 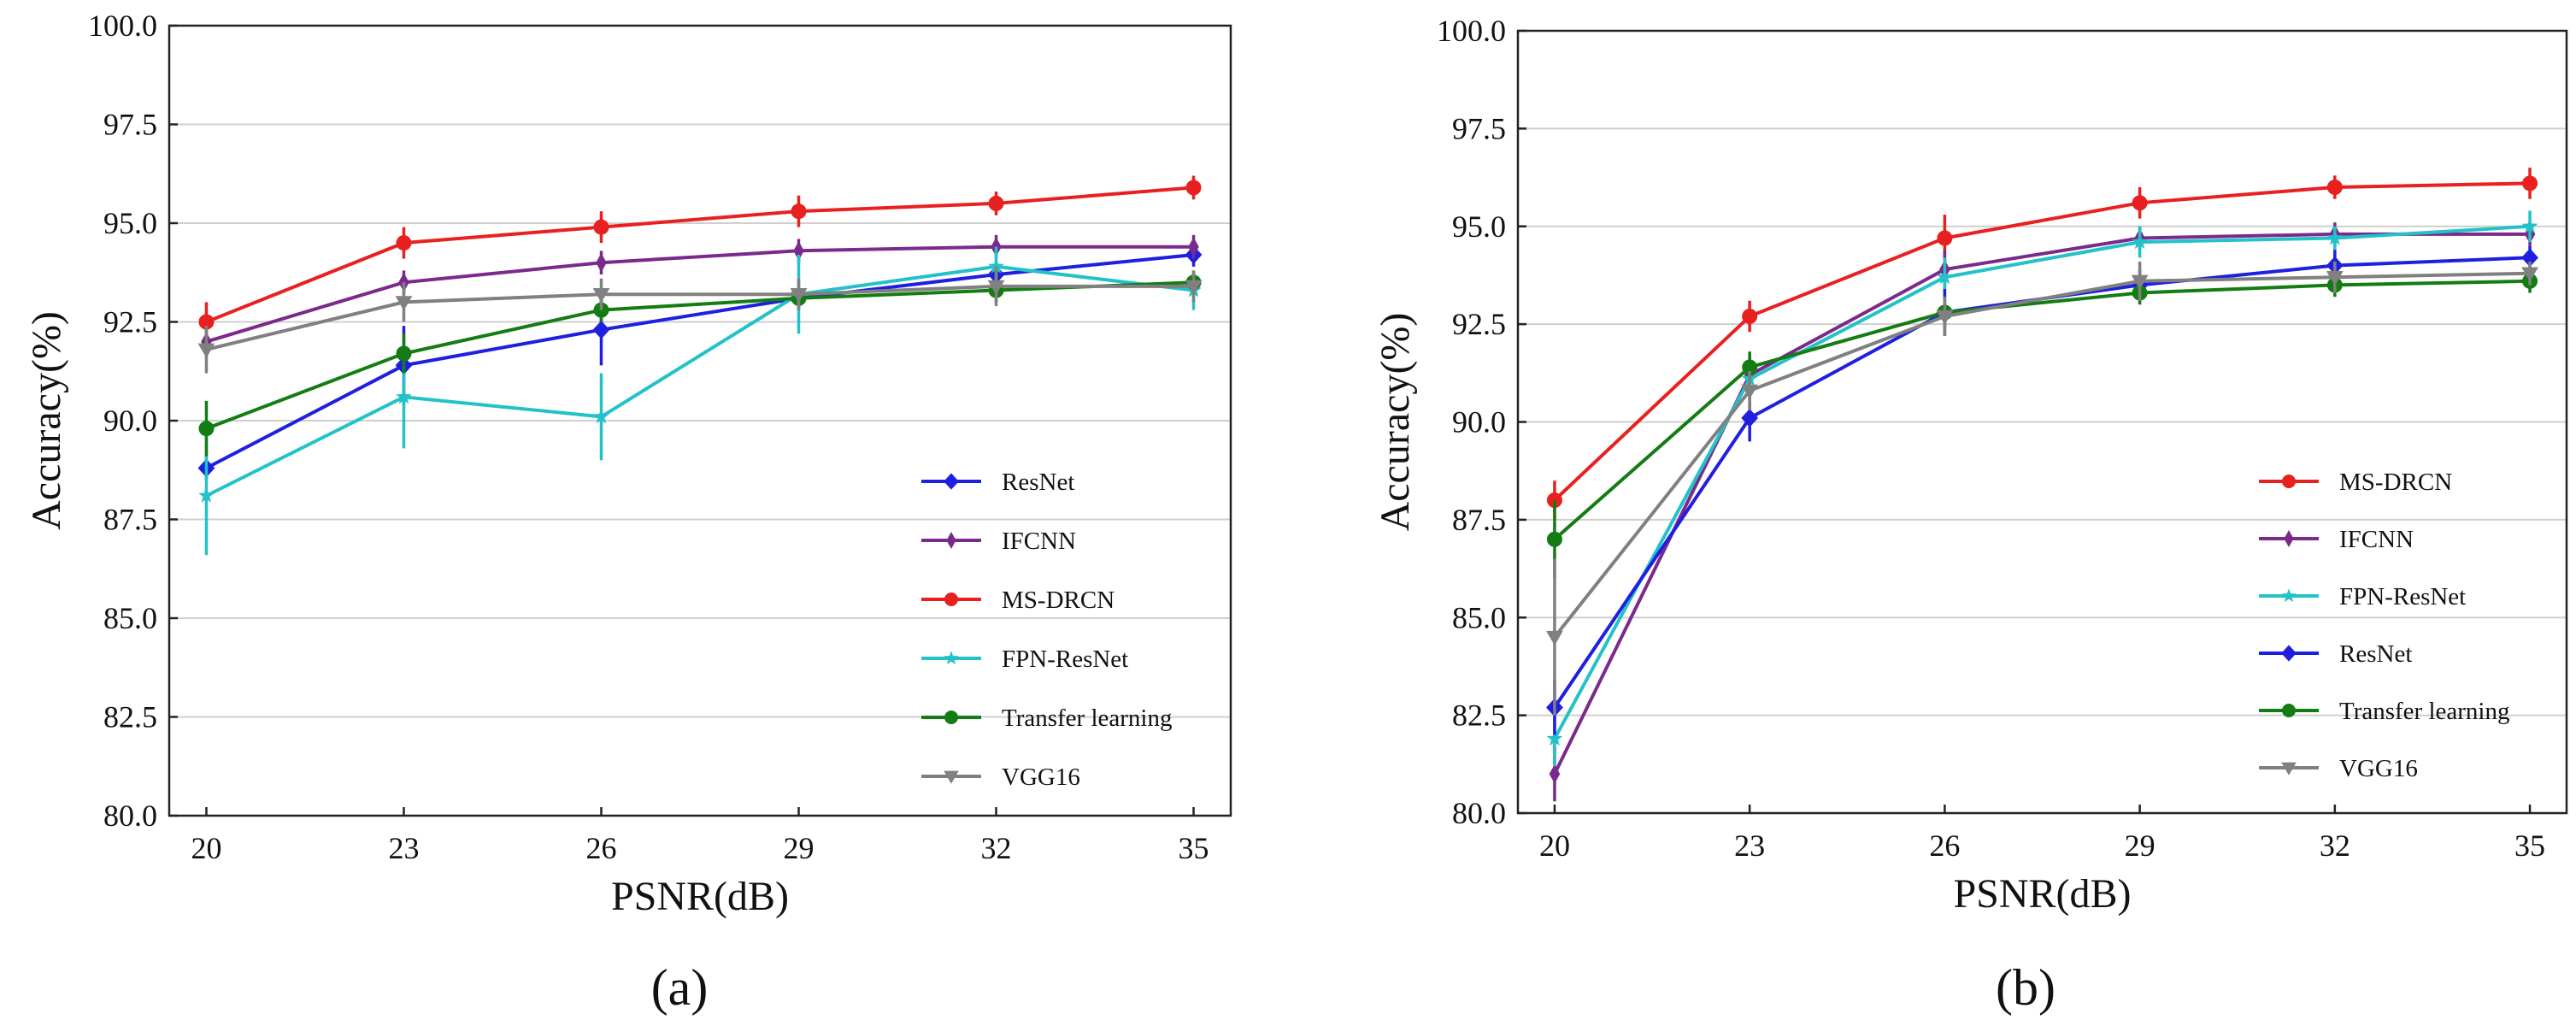 I want to click on legend-label-ifcnn: IFCNN, so click(x=2376, y=539).